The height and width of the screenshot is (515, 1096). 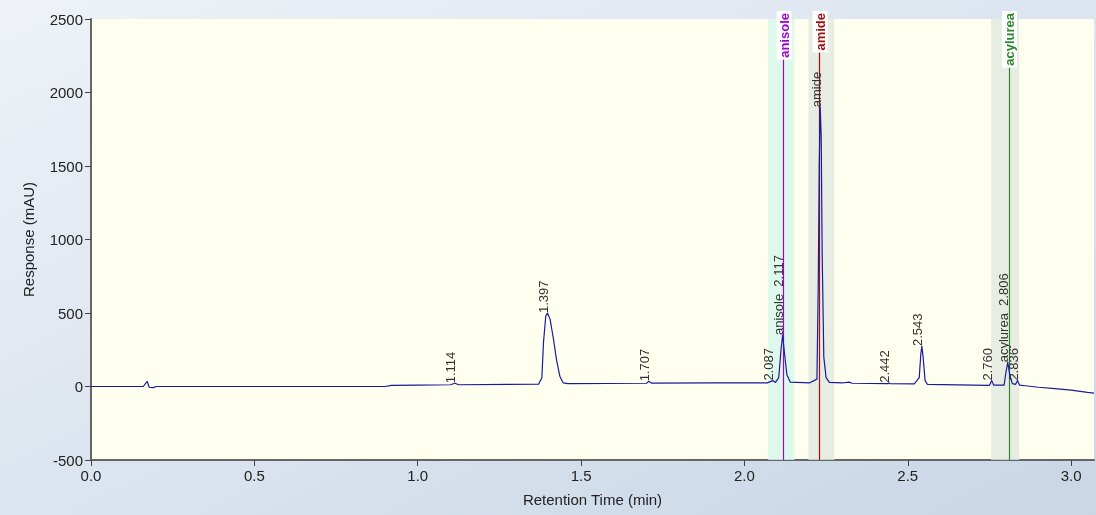 What do you see at coordinates (28, 239) in the screenshot?
I see `y-axis-title: Response (mAU)` at bounding box center [28, 239].